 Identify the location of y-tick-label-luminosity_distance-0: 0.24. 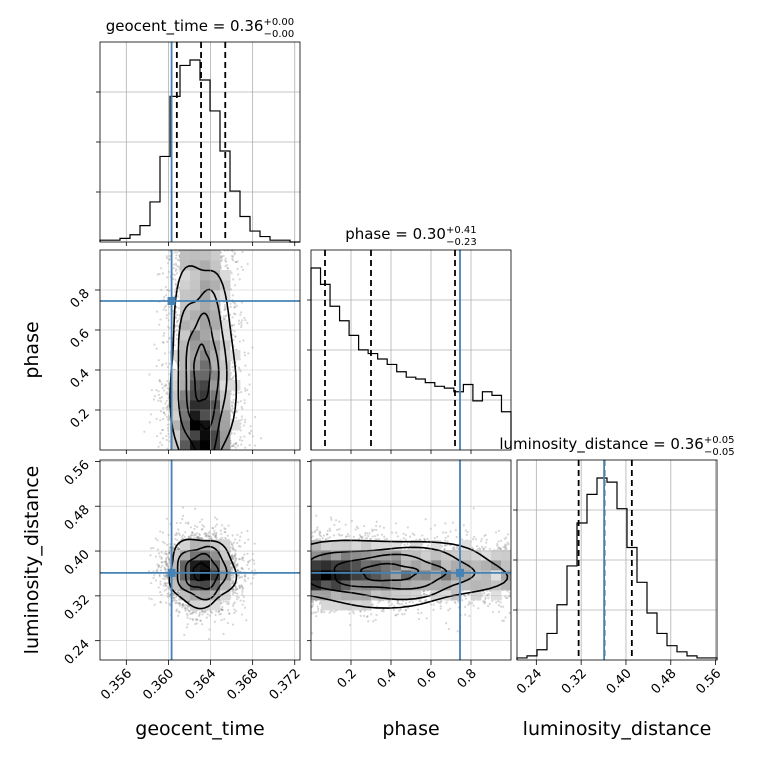
(77, 652).